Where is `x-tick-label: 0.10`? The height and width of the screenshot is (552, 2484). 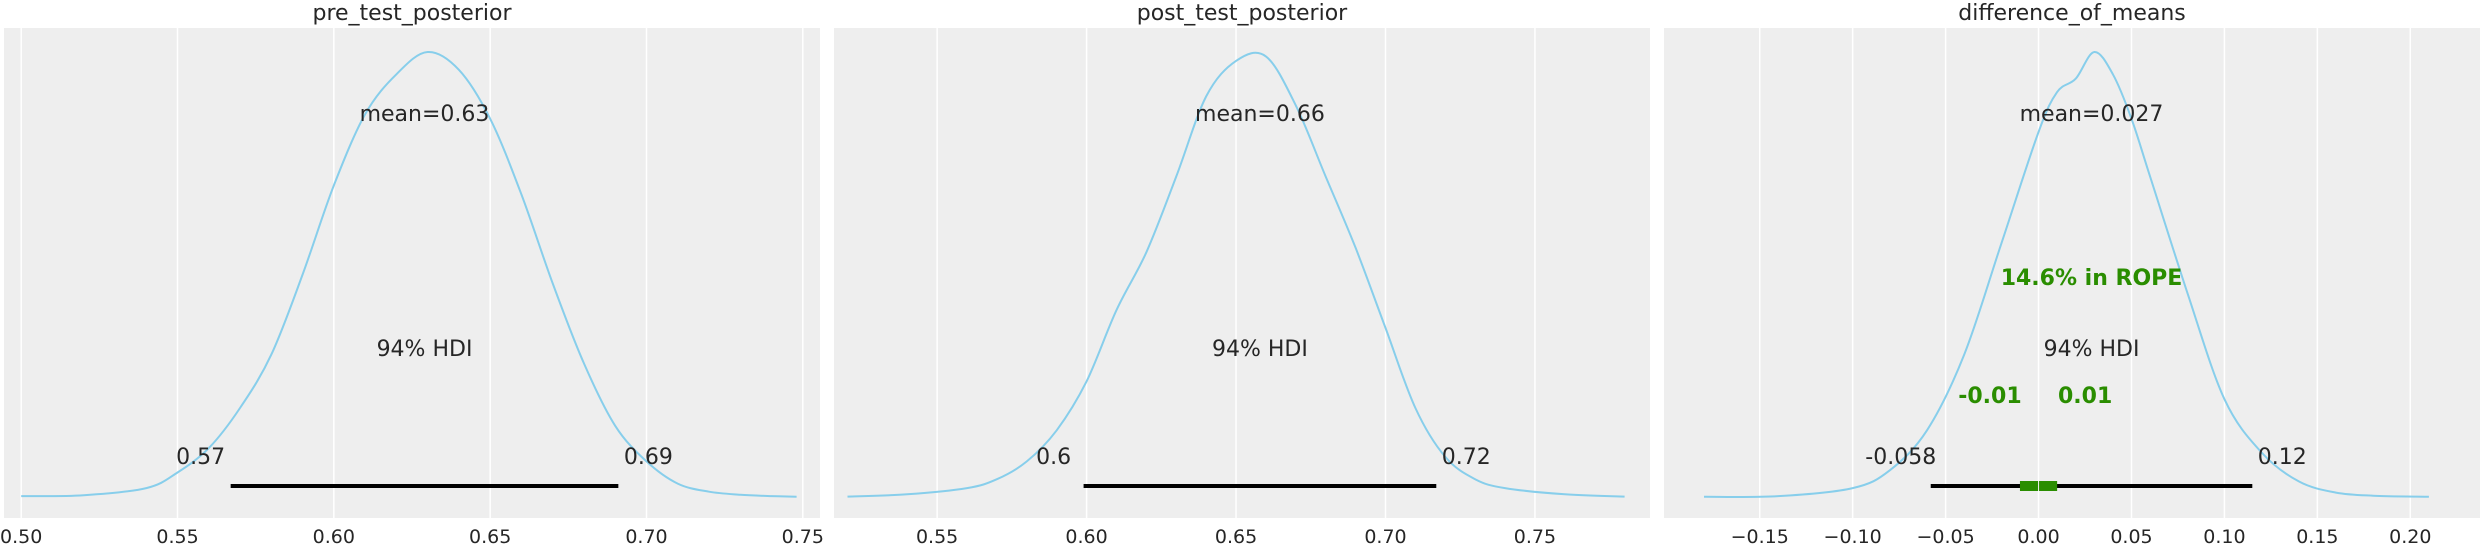
x-tick-label: 0.10 is located at coordinates (2224, 537).